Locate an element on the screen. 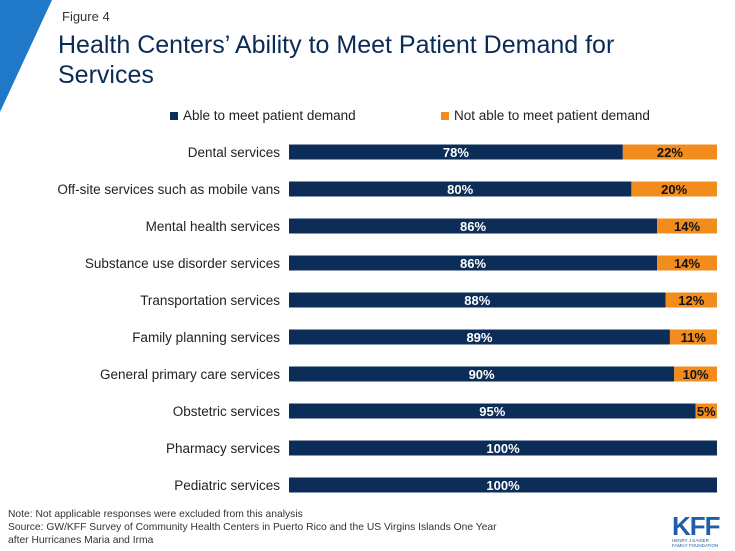 This screenshot has width=735, height=551. value-label-not-able: 10% is located at coordinates (696, 374).